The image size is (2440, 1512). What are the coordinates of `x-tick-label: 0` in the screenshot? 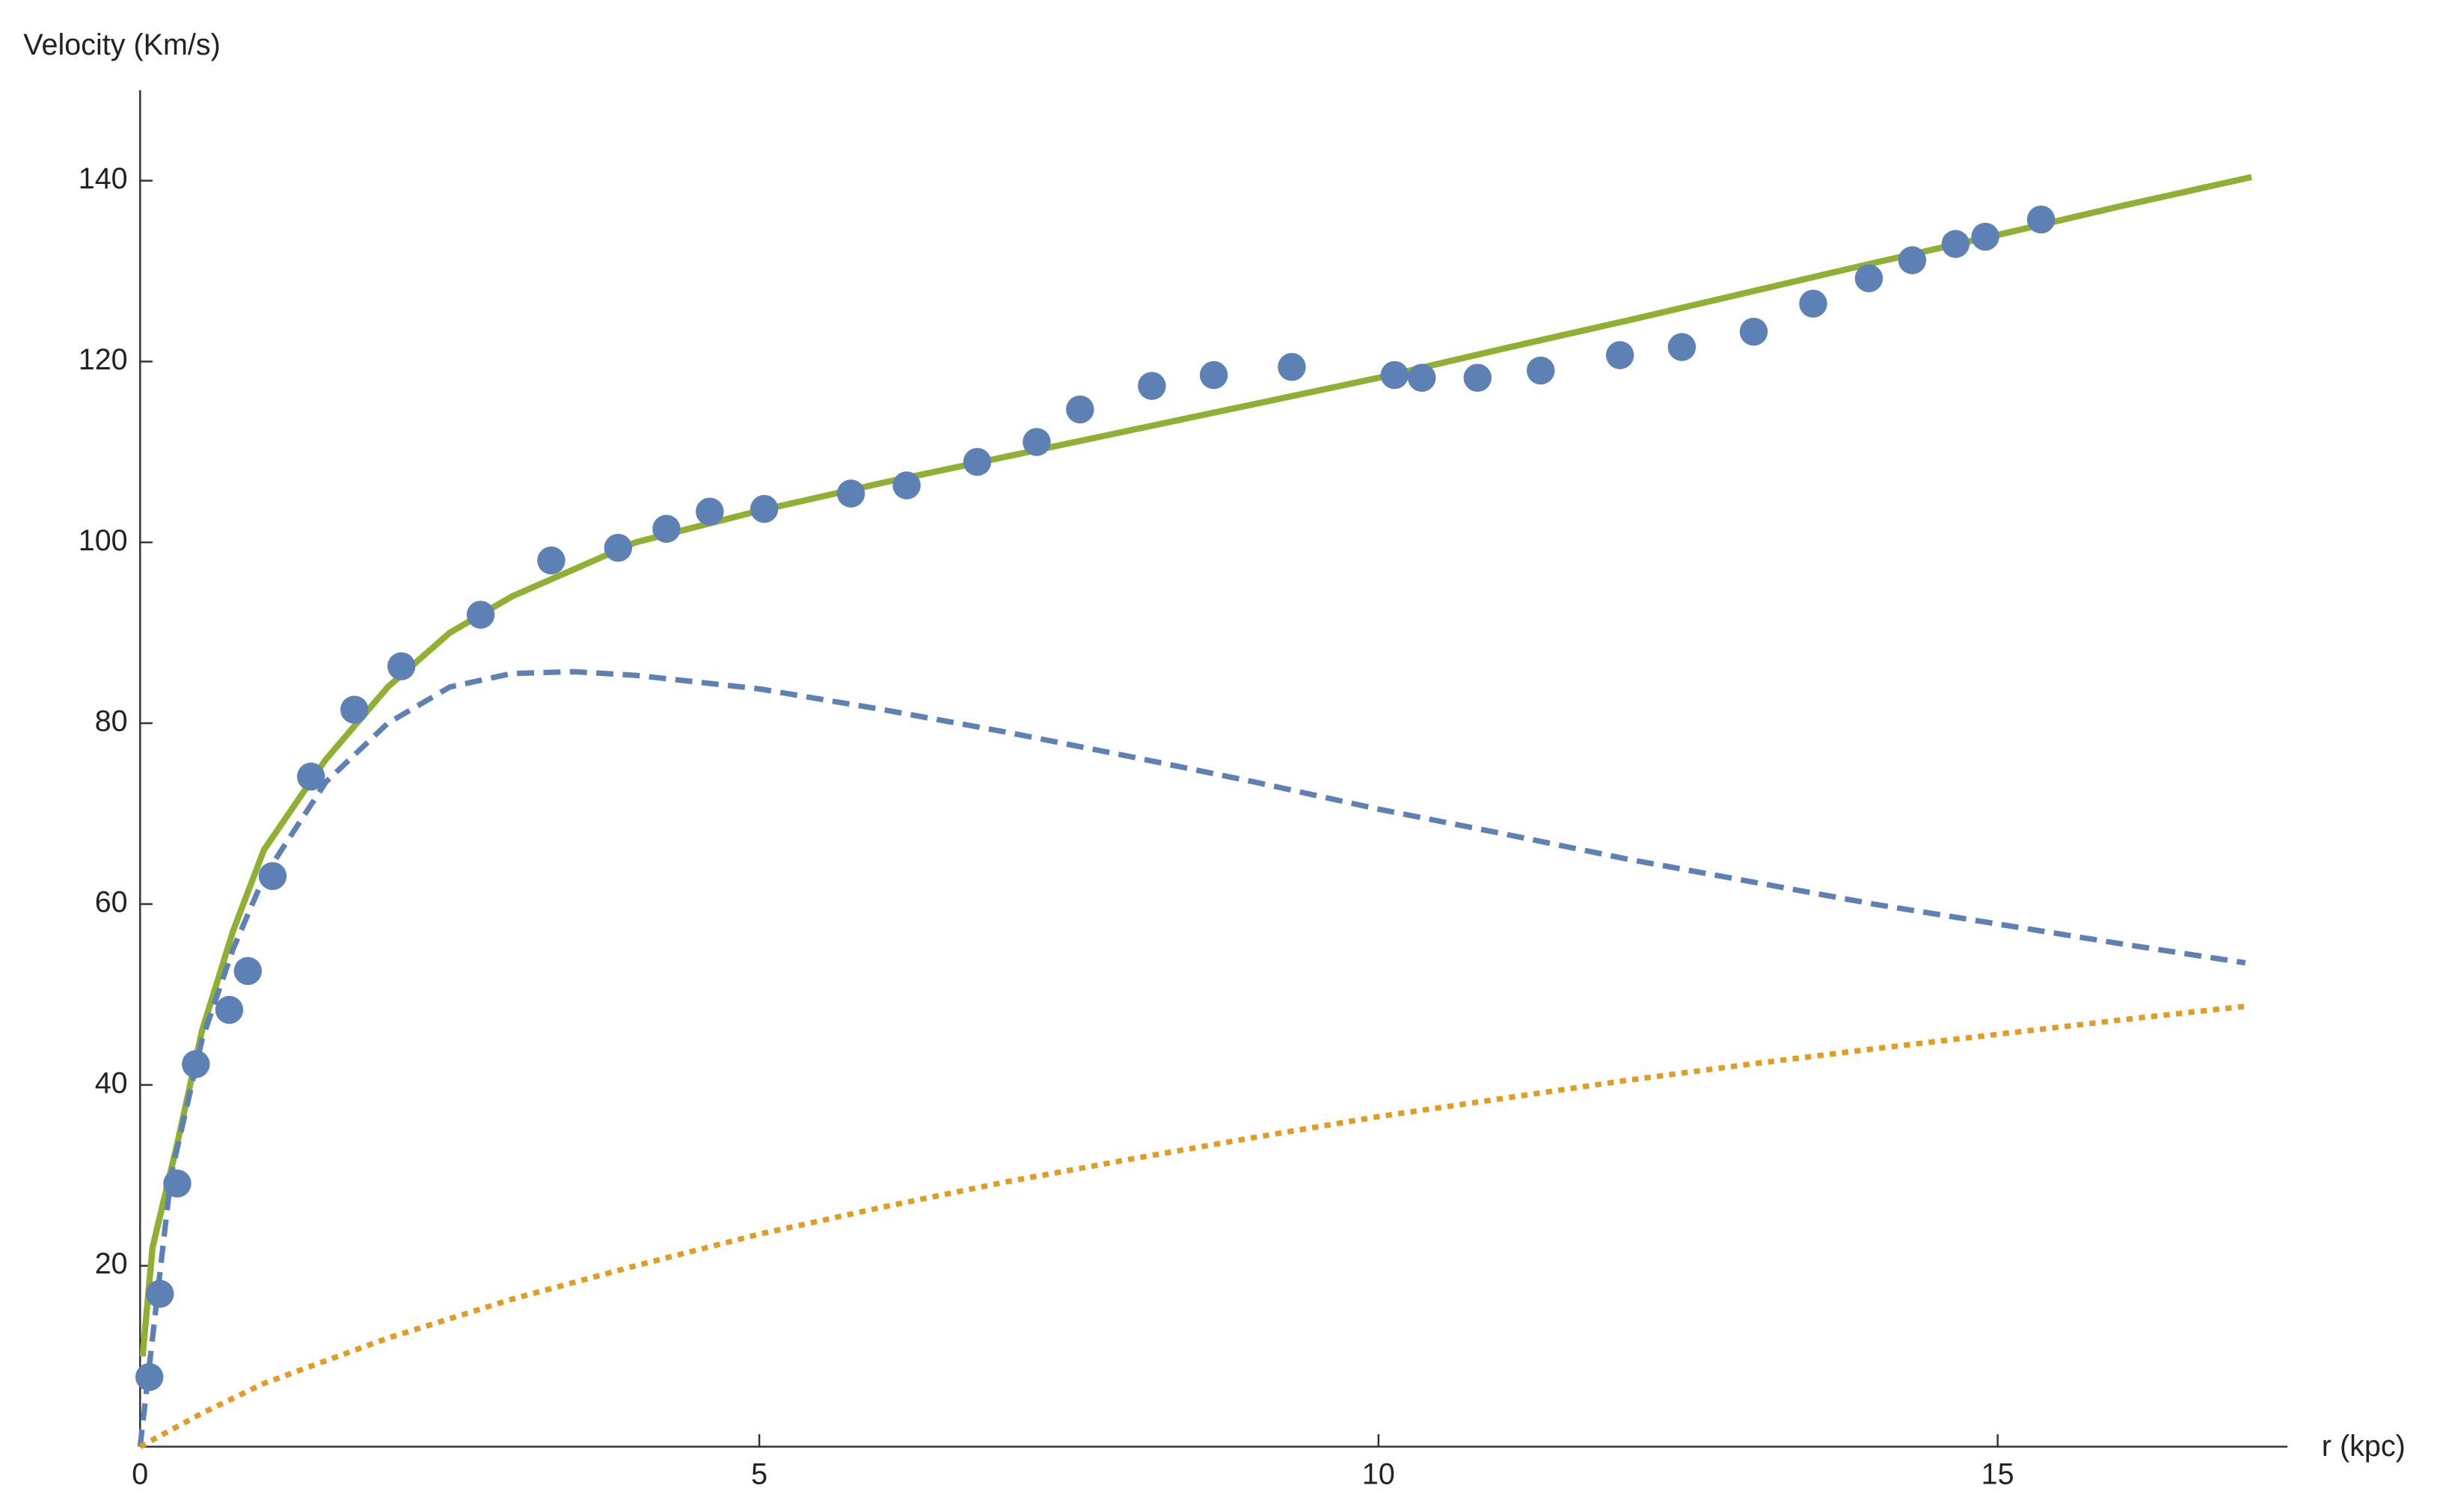 It's located at (140, 1474).